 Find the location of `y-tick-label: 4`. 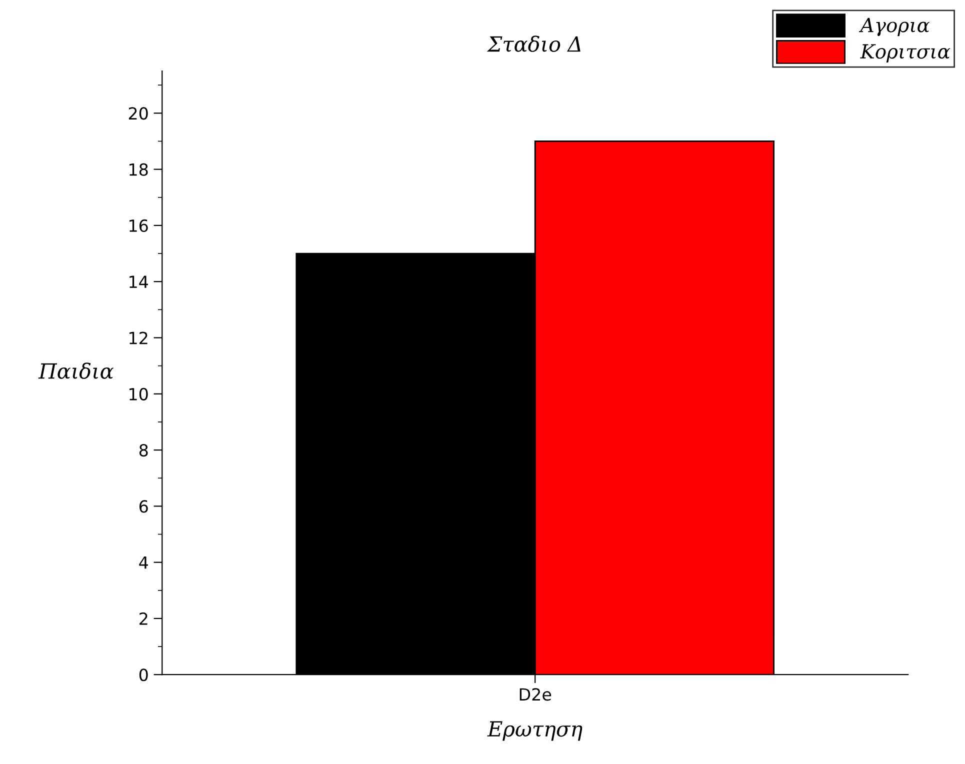

y-tick-label: 4 is located at coordinates (143, 562).